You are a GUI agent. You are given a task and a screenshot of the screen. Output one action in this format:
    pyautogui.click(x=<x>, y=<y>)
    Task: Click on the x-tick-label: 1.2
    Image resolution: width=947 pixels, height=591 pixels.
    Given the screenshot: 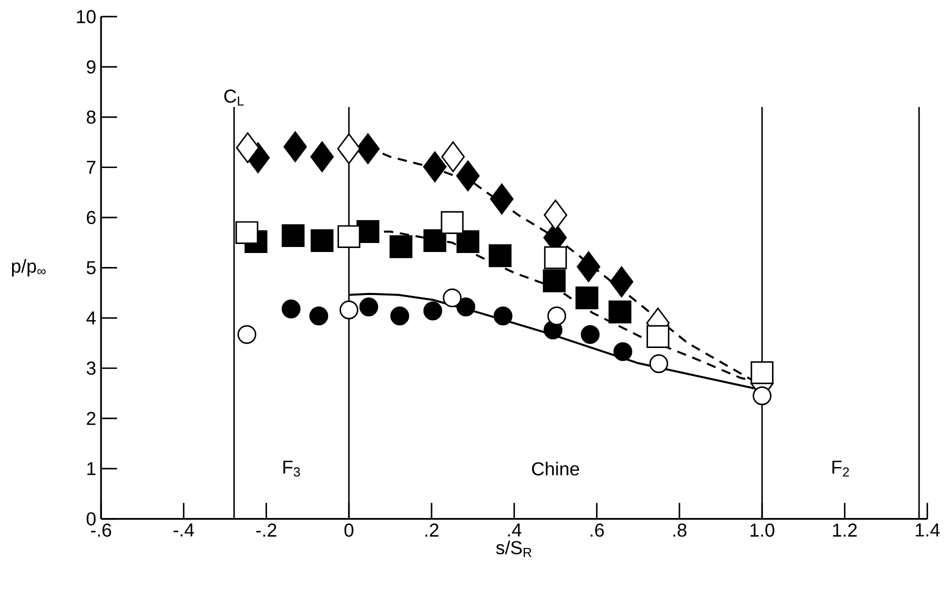 What is the action you would take?
    pyautogui.click(x=845, y=530)
    